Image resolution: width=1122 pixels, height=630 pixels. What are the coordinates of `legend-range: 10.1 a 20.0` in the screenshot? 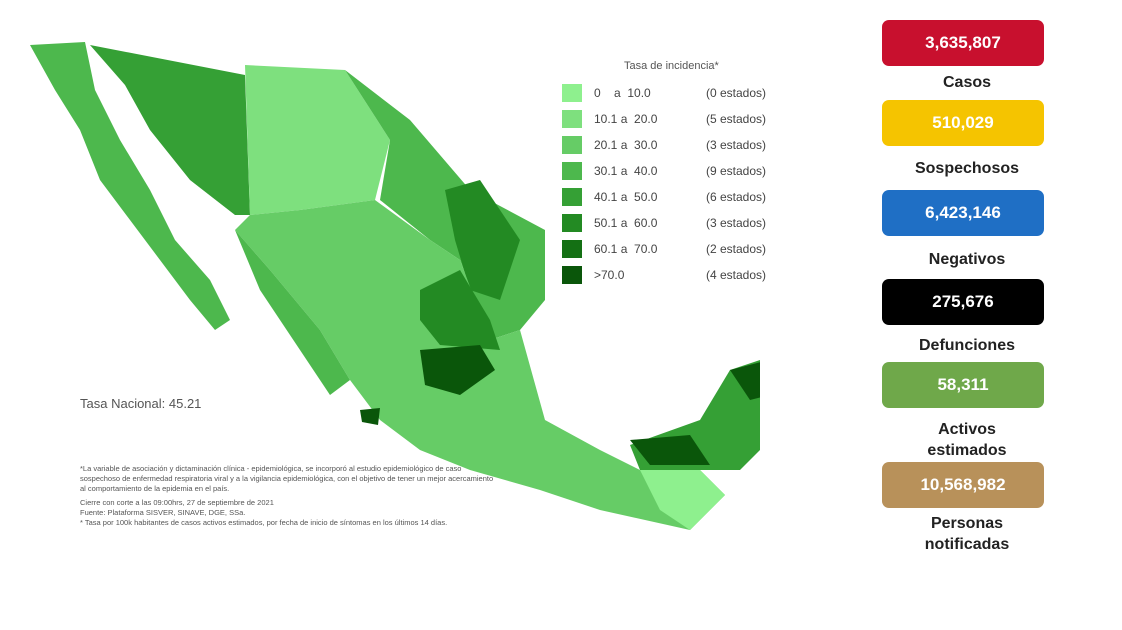 It's located at (626, 119).